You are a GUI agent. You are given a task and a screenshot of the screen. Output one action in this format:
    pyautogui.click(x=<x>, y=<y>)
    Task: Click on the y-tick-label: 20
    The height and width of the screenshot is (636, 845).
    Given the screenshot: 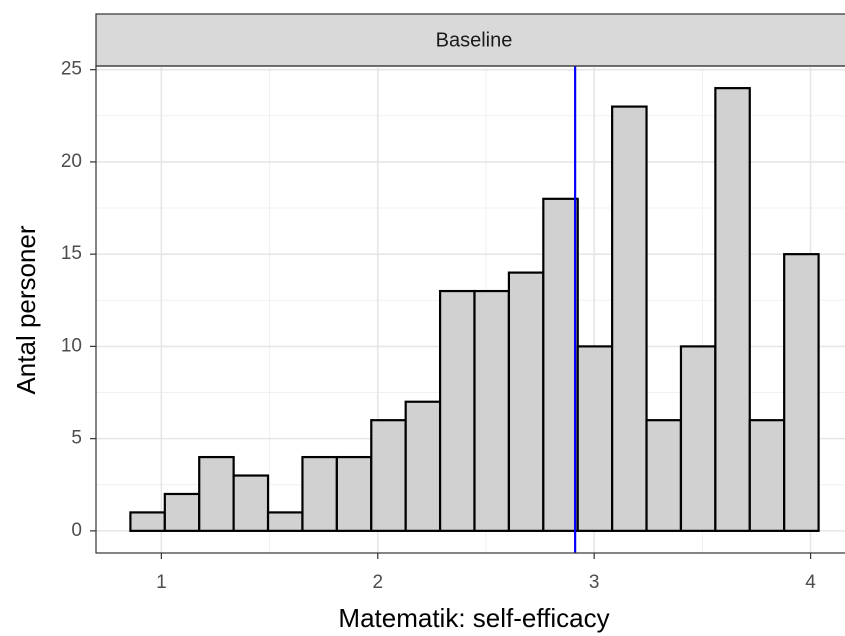 What is the action you would take?
    pyautogui.click(x=71, y=161)
    